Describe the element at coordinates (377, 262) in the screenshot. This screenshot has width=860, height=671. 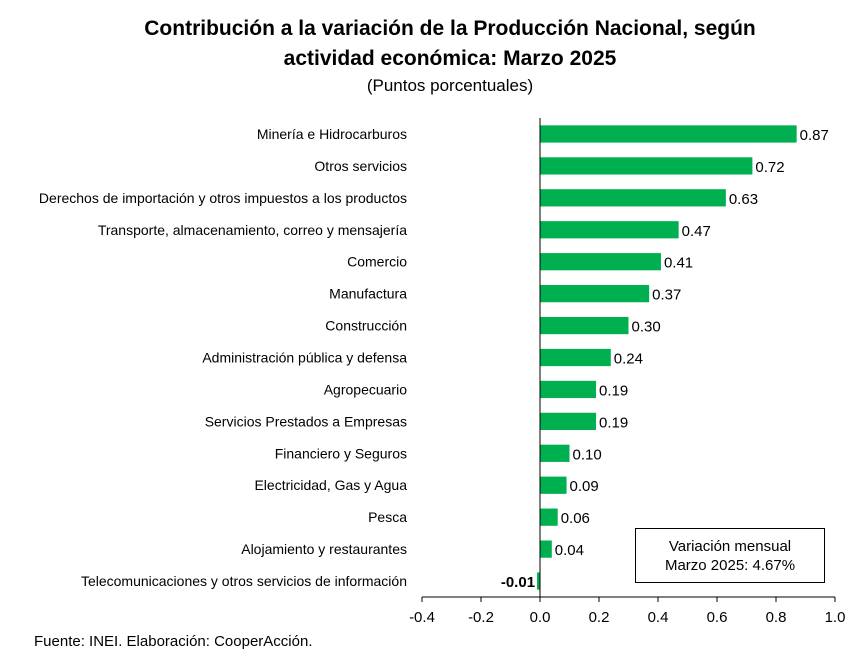
I see `category-label-4: Comercio` at that location.